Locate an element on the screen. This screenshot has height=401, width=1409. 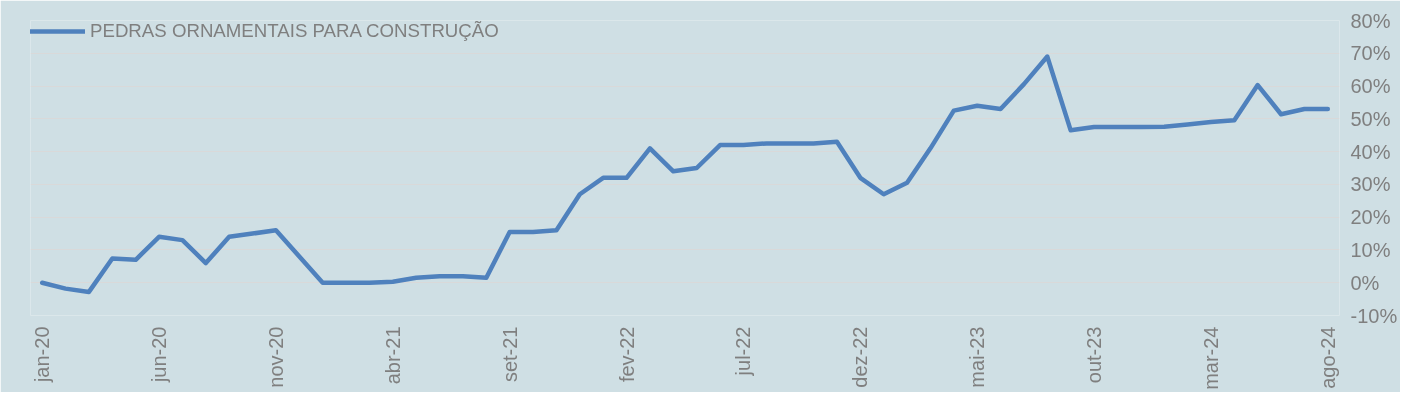
x-tick-label: jul-22 is located at coordinates (743, 351).